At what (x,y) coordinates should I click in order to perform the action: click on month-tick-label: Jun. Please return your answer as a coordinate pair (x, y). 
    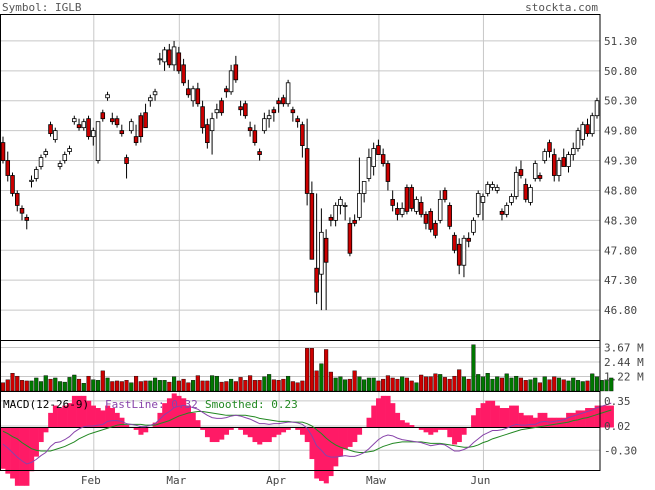
    Looking at the image, I should click on (481, 480).